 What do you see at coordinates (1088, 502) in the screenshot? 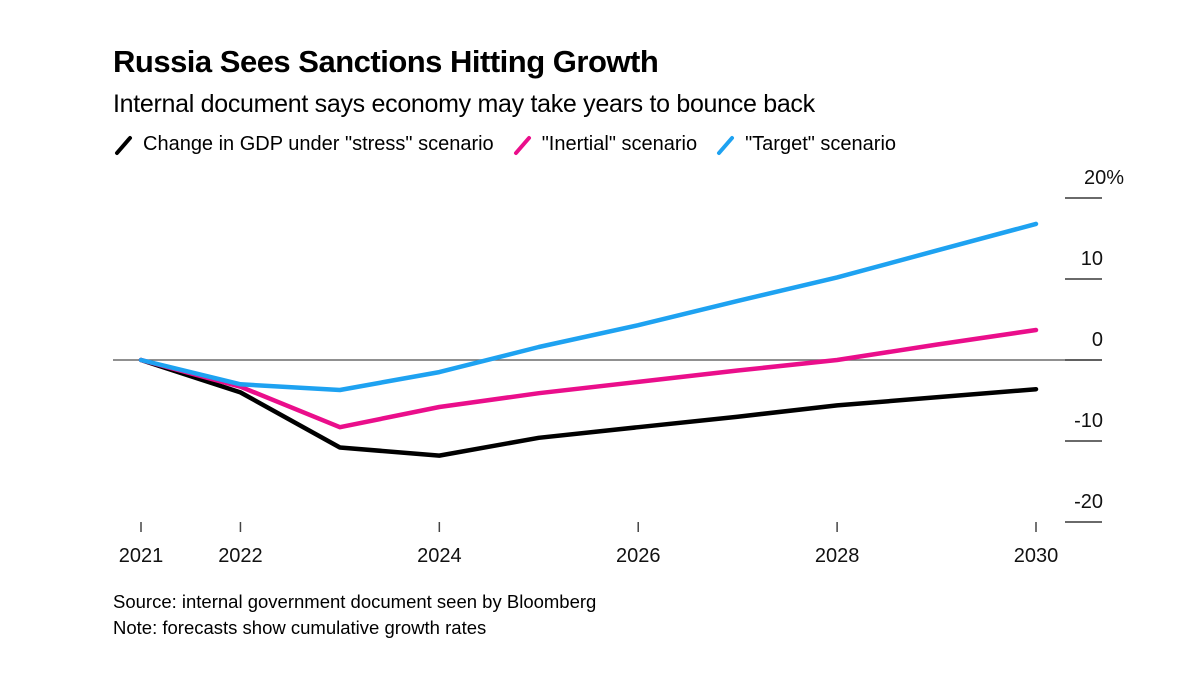
I see `y-tick-label: -20` at bounding box center [1088, 502].